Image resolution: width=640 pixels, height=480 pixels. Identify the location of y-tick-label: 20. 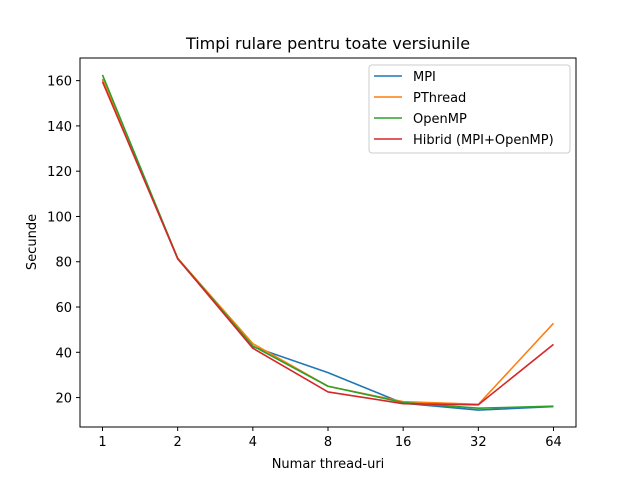
(63, 399).